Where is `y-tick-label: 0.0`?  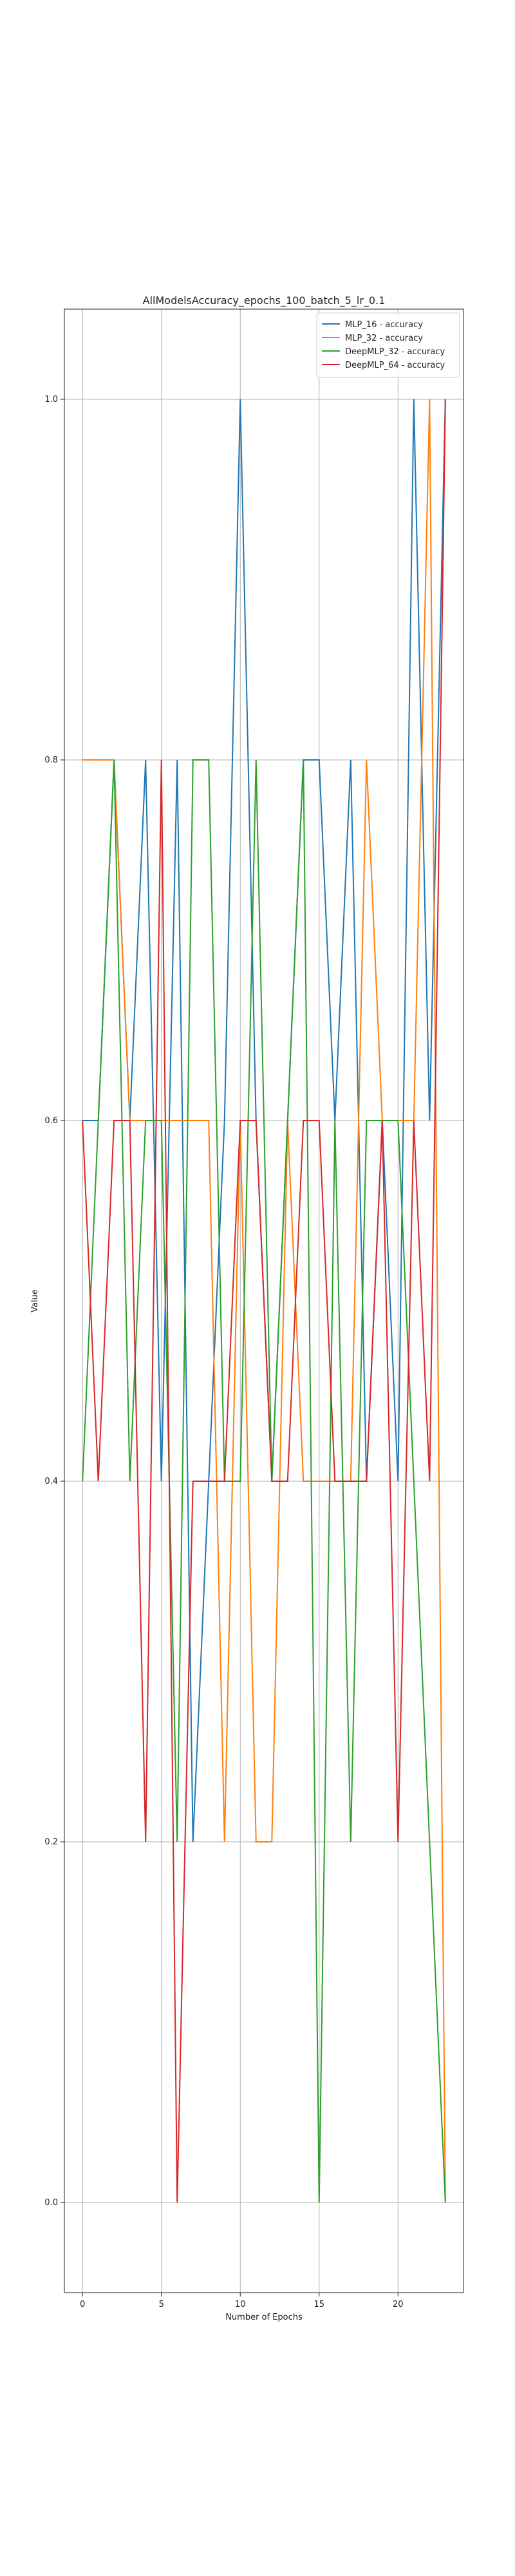 y-tick-label: 0.0 is located at coordinates (51, 2203).